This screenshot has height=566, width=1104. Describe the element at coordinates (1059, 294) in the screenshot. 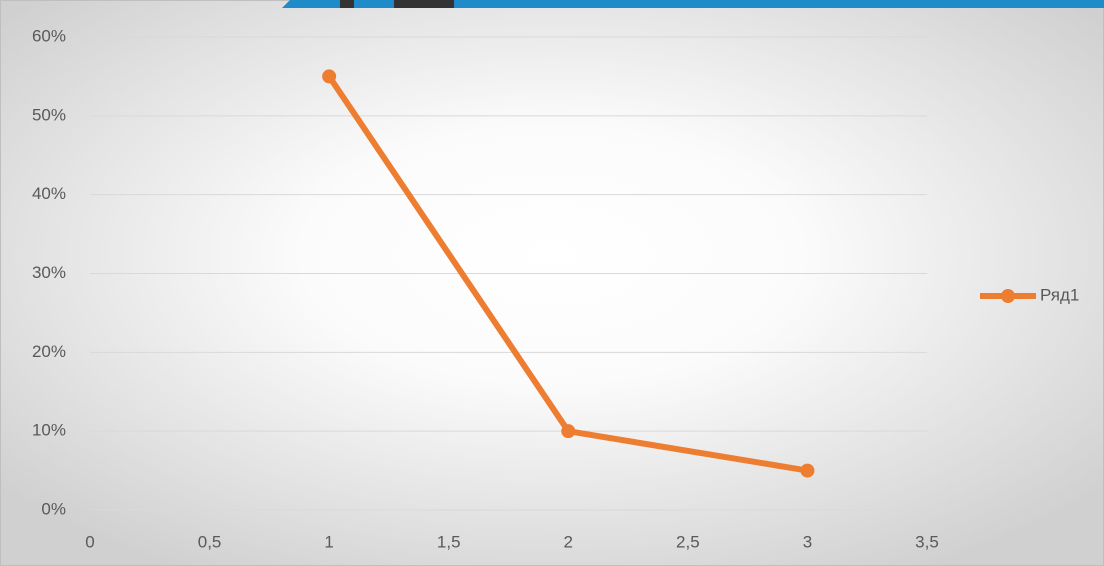

I see `legend-label: Ряд1` at that location.